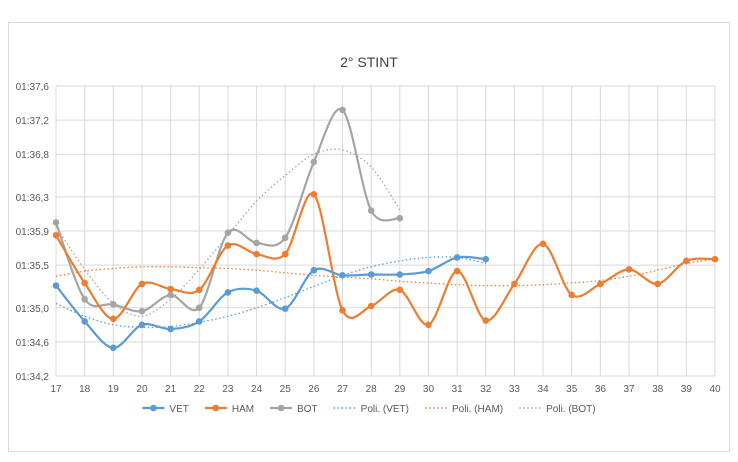 The width and height of the screenshot is (738, 462). Describe the element at coordinates (385, 409) in the screenshot. I see `legend-label: Poli. (VET)` at that location.